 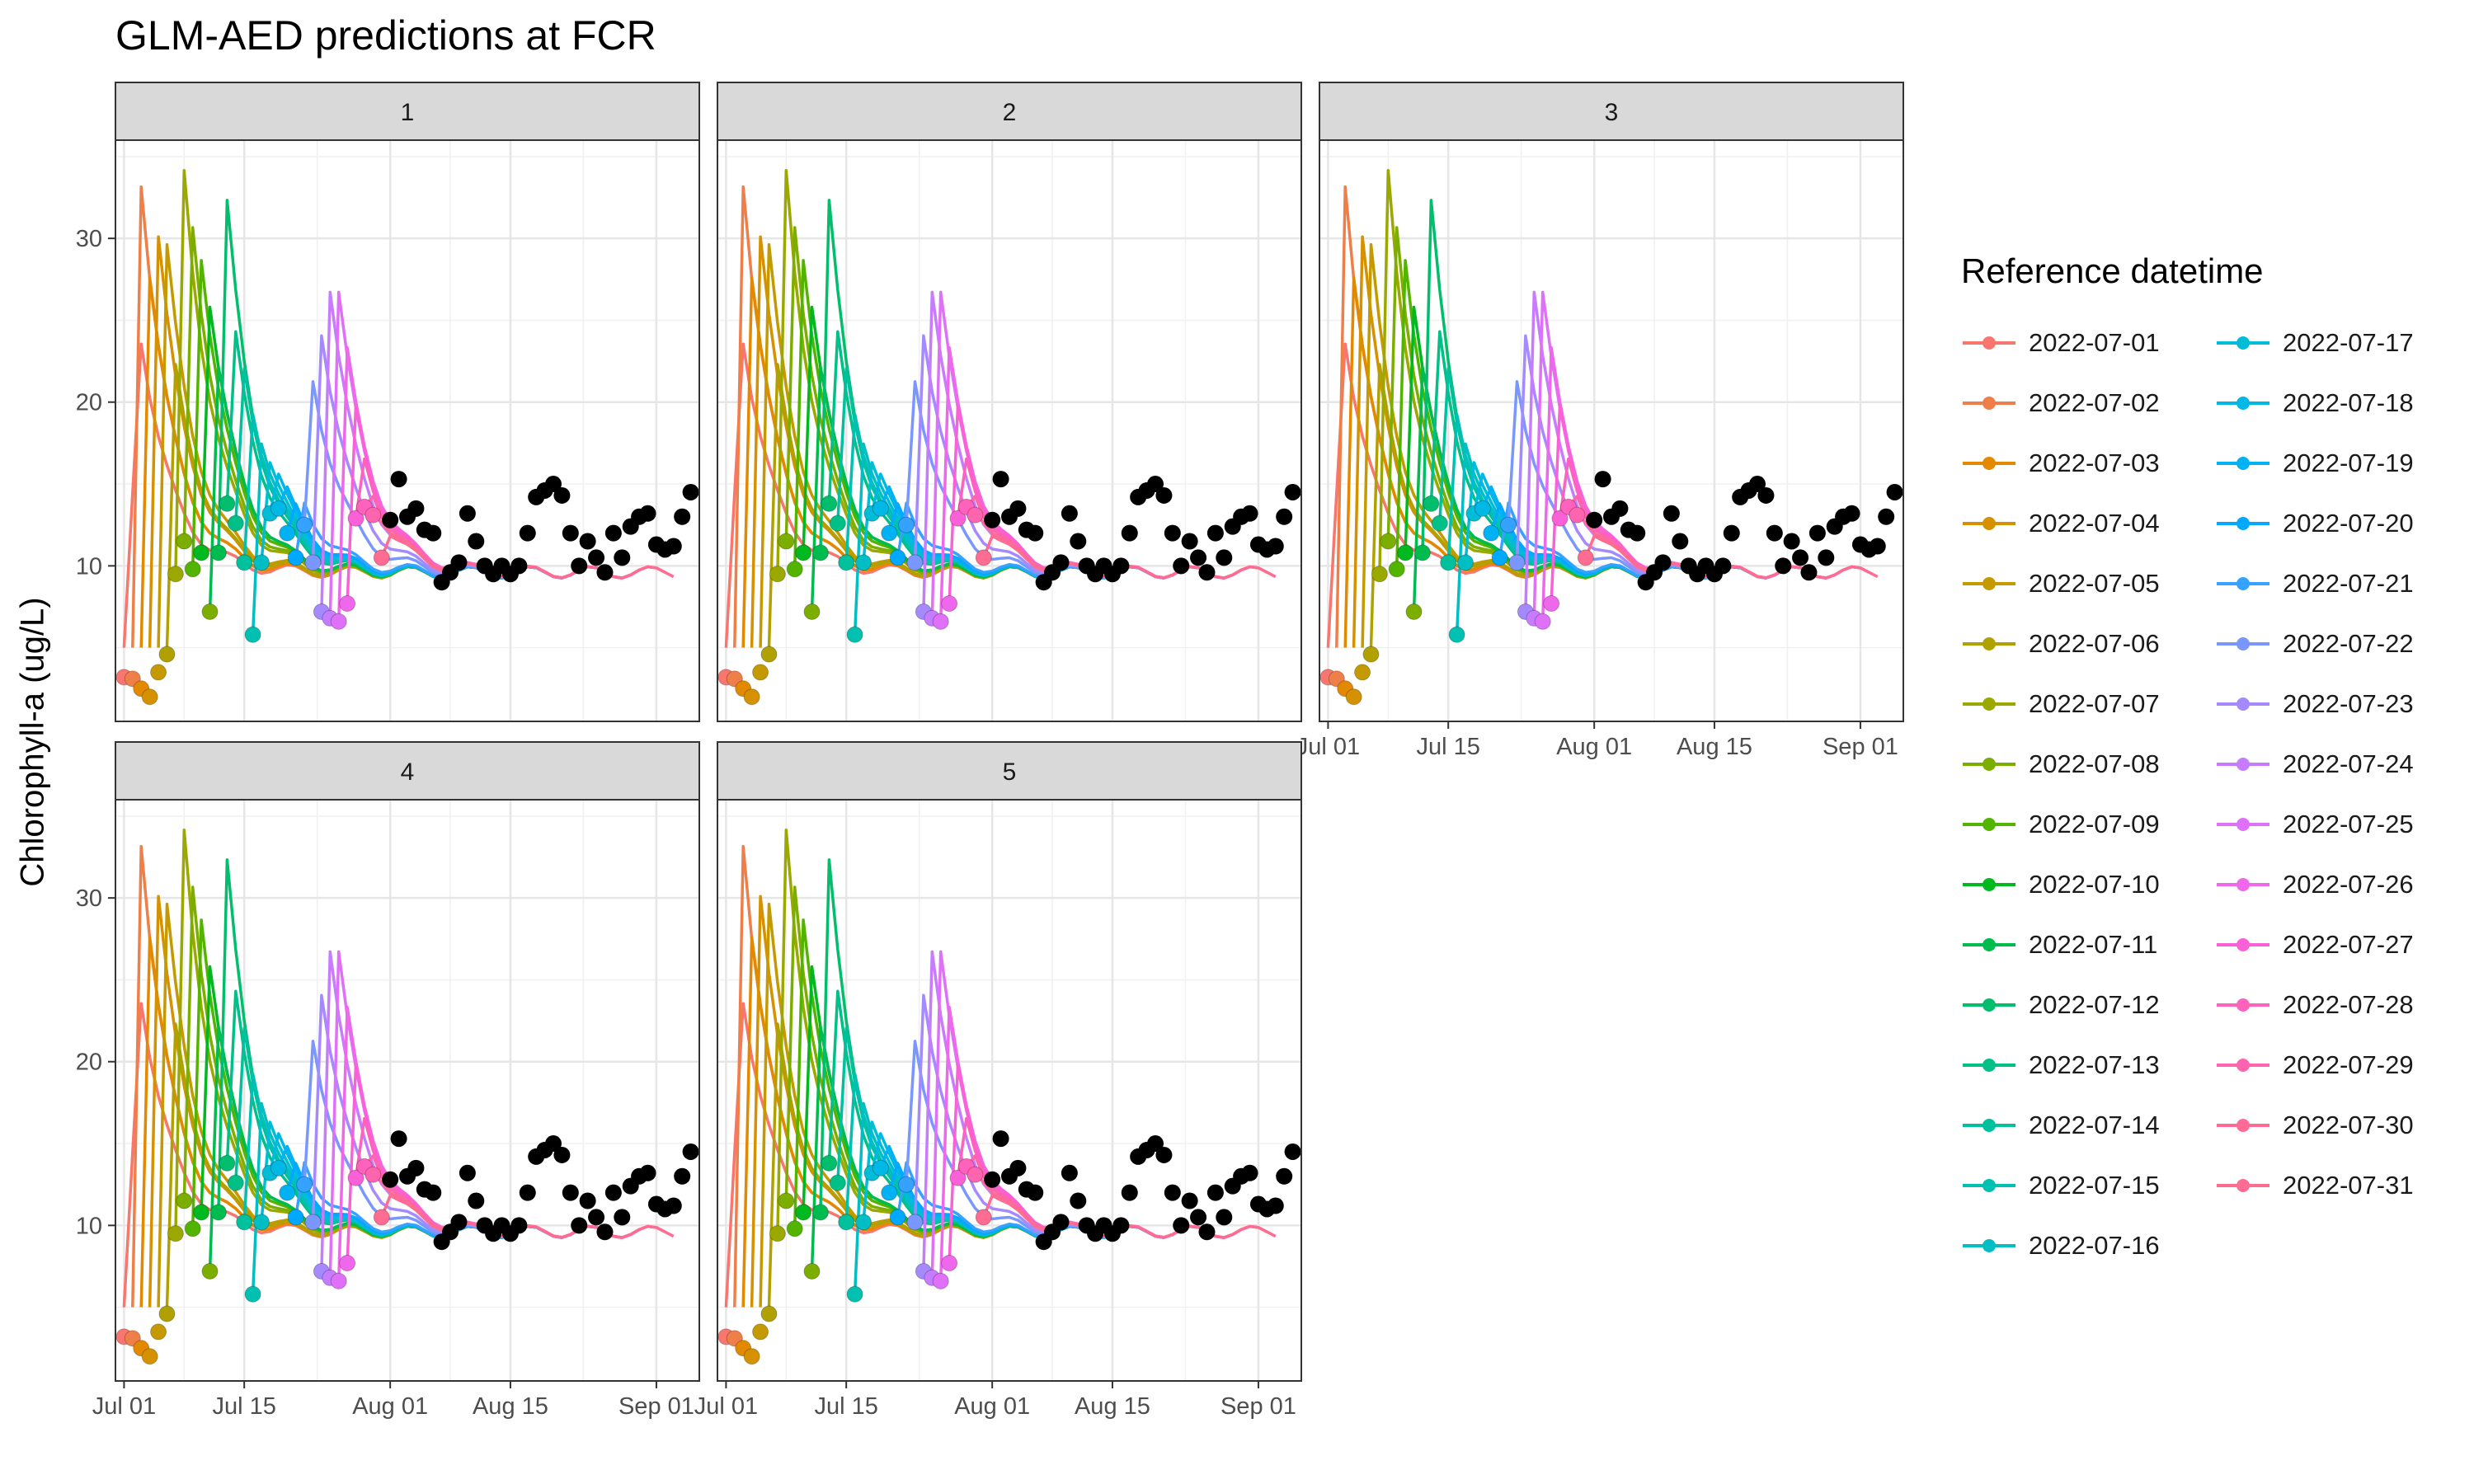 What do you see at coordinates (2348, 523) in the screenshot?
I see `legend-label: 2022-07-20` at bounding box center [2348, 523].